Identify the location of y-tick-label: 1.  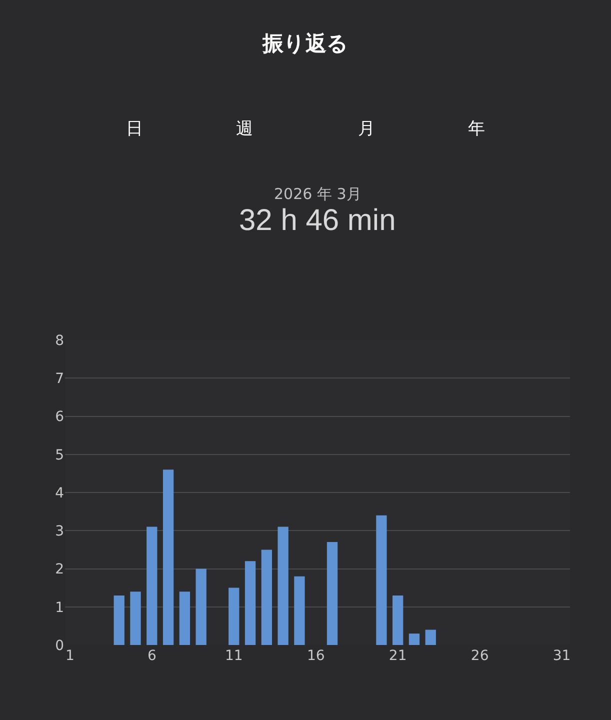
(59, 608).